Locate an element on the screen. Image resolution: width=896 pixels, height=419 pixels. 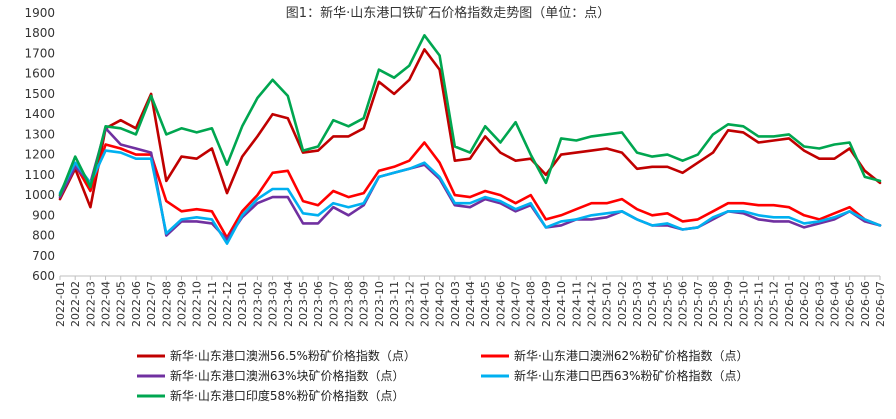
x-tick-label: 2022-09 is located at coordinates (181, 304).